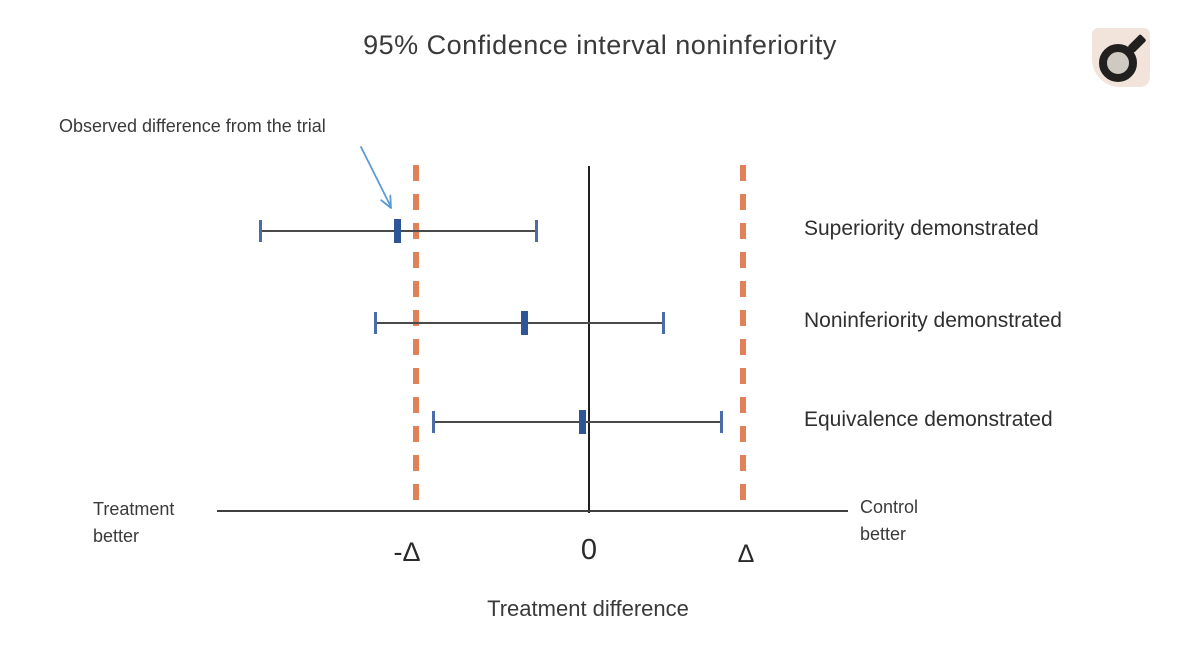  What do you see at coordinates (589, 339) in the screenshot?
I see `zero-reference-line` at bounding box center [589, 339].